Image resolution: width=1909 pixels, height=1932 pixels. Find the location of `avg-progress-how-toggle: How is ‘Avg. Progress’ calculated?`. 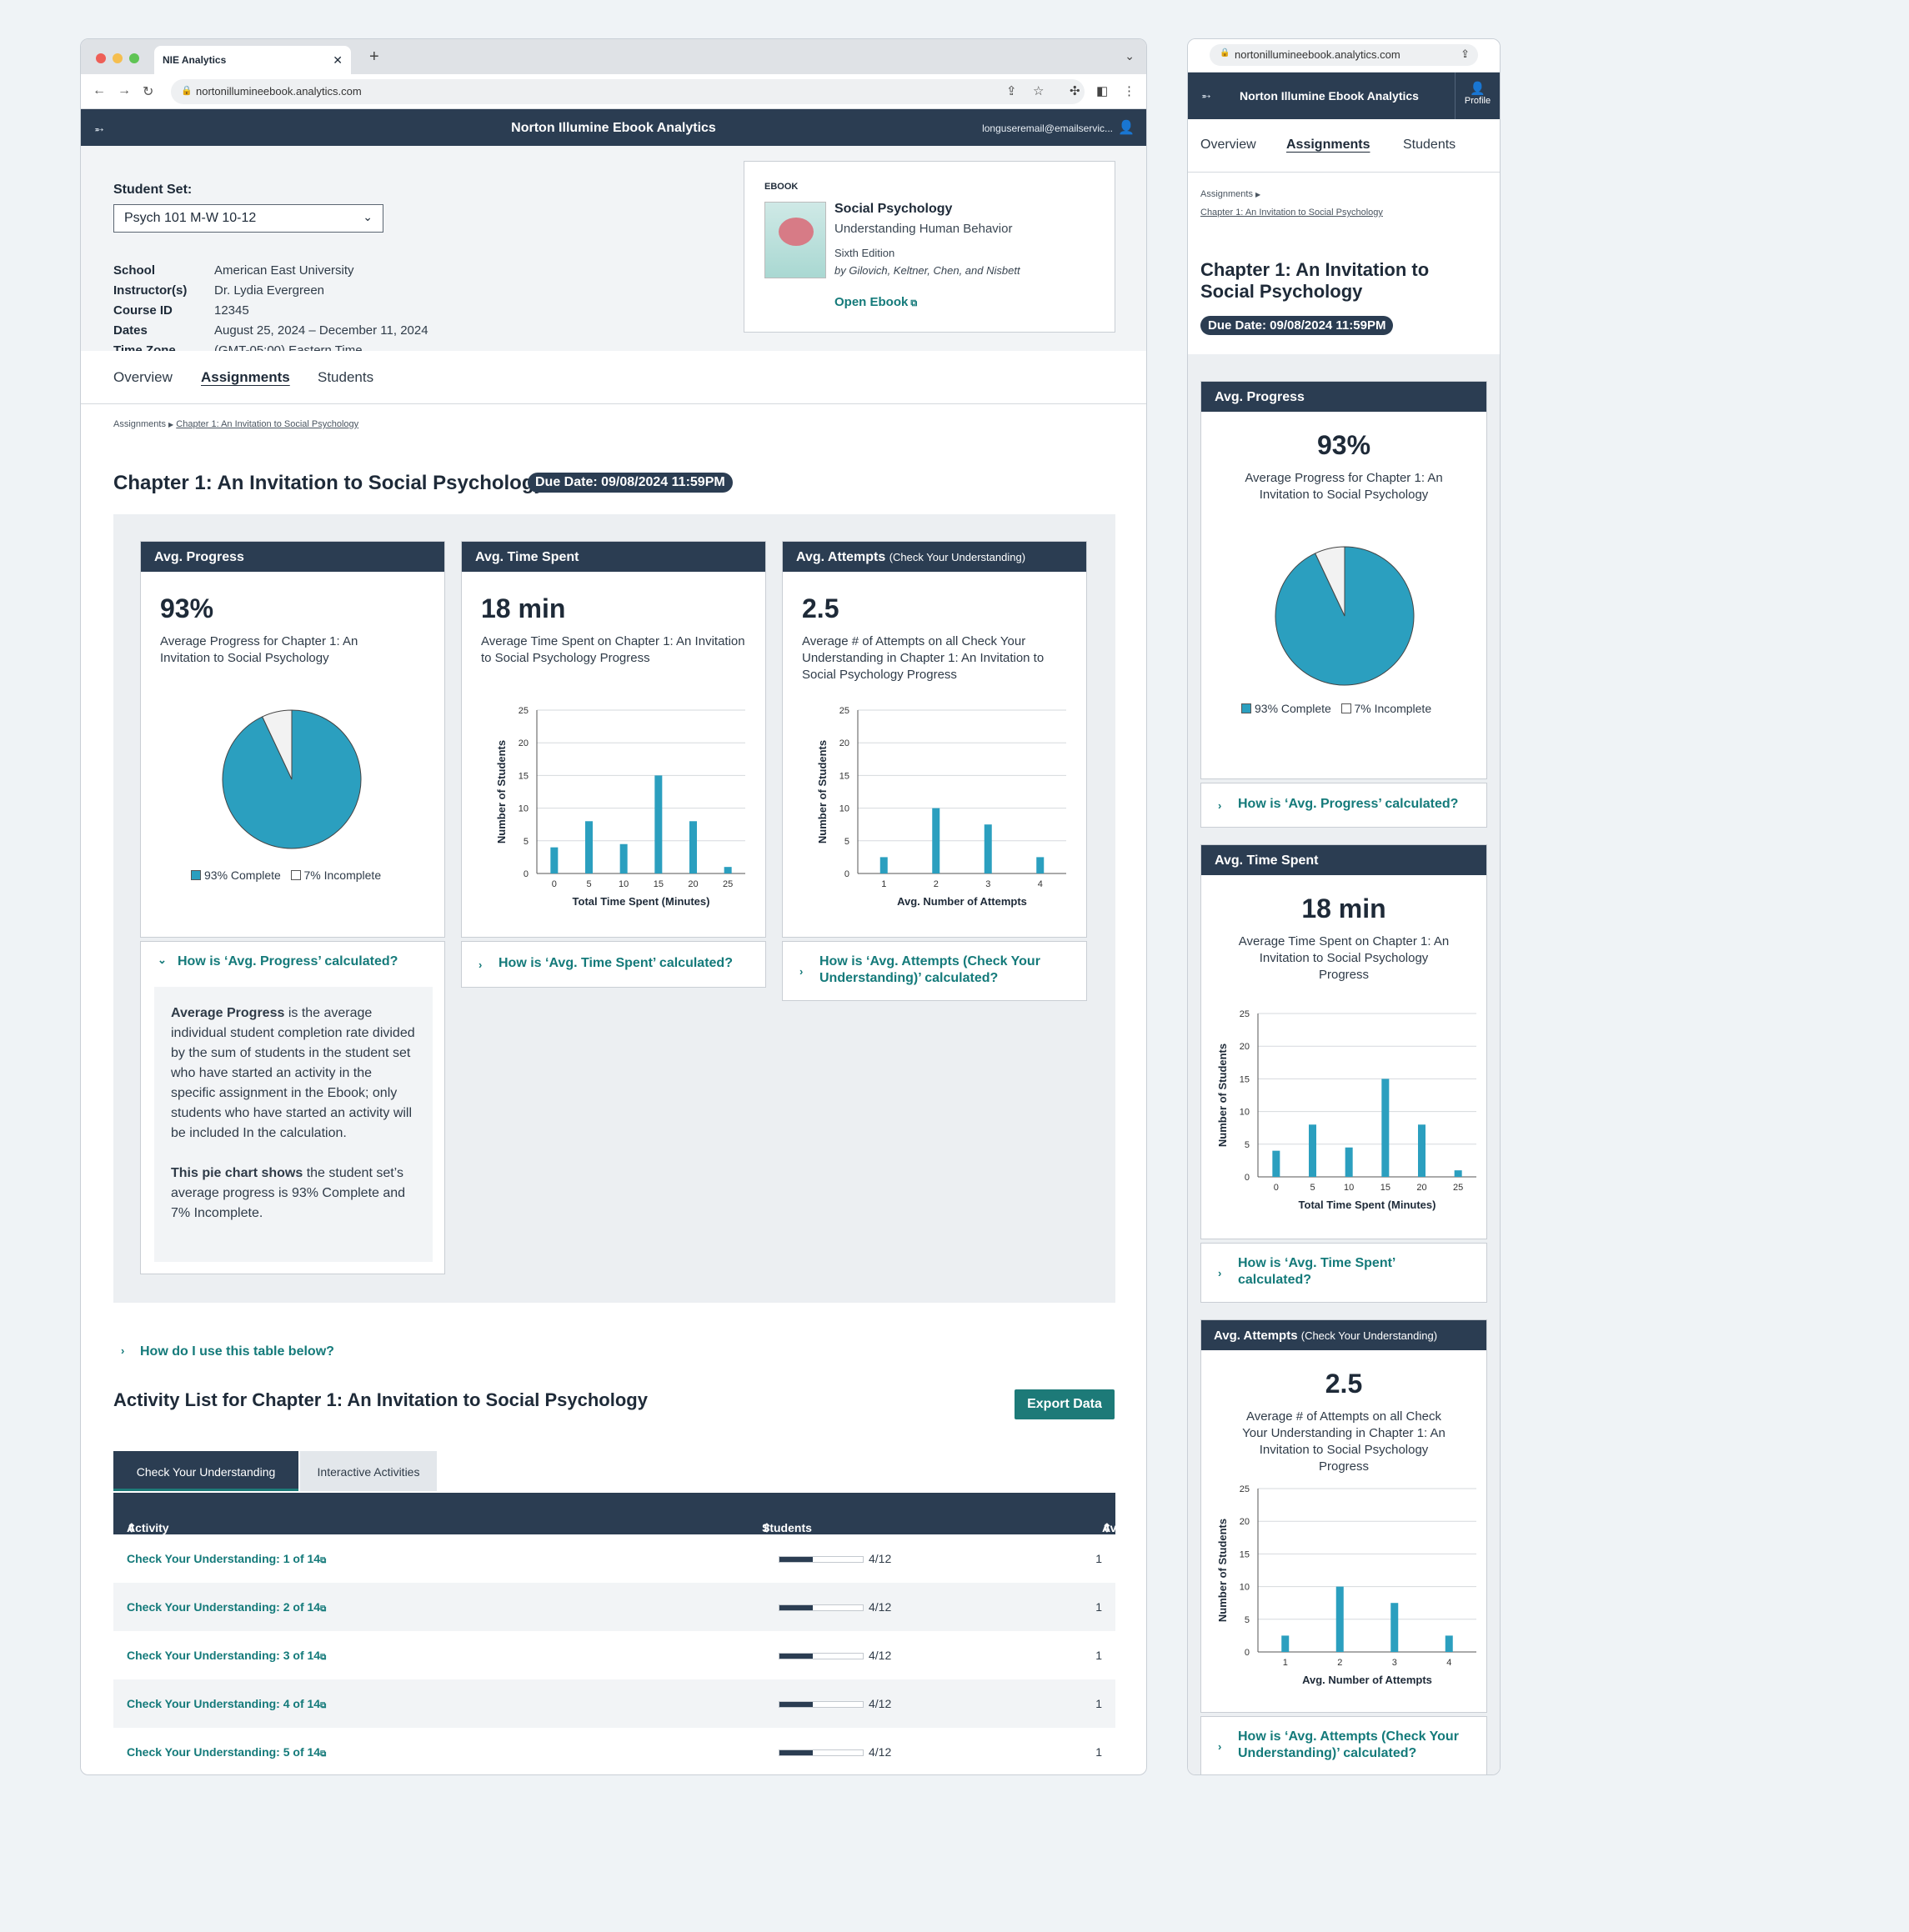

avg-progress-how-toggle: How is ‘Avg. Progress’ calculated? is located at coordinates (288, 962).